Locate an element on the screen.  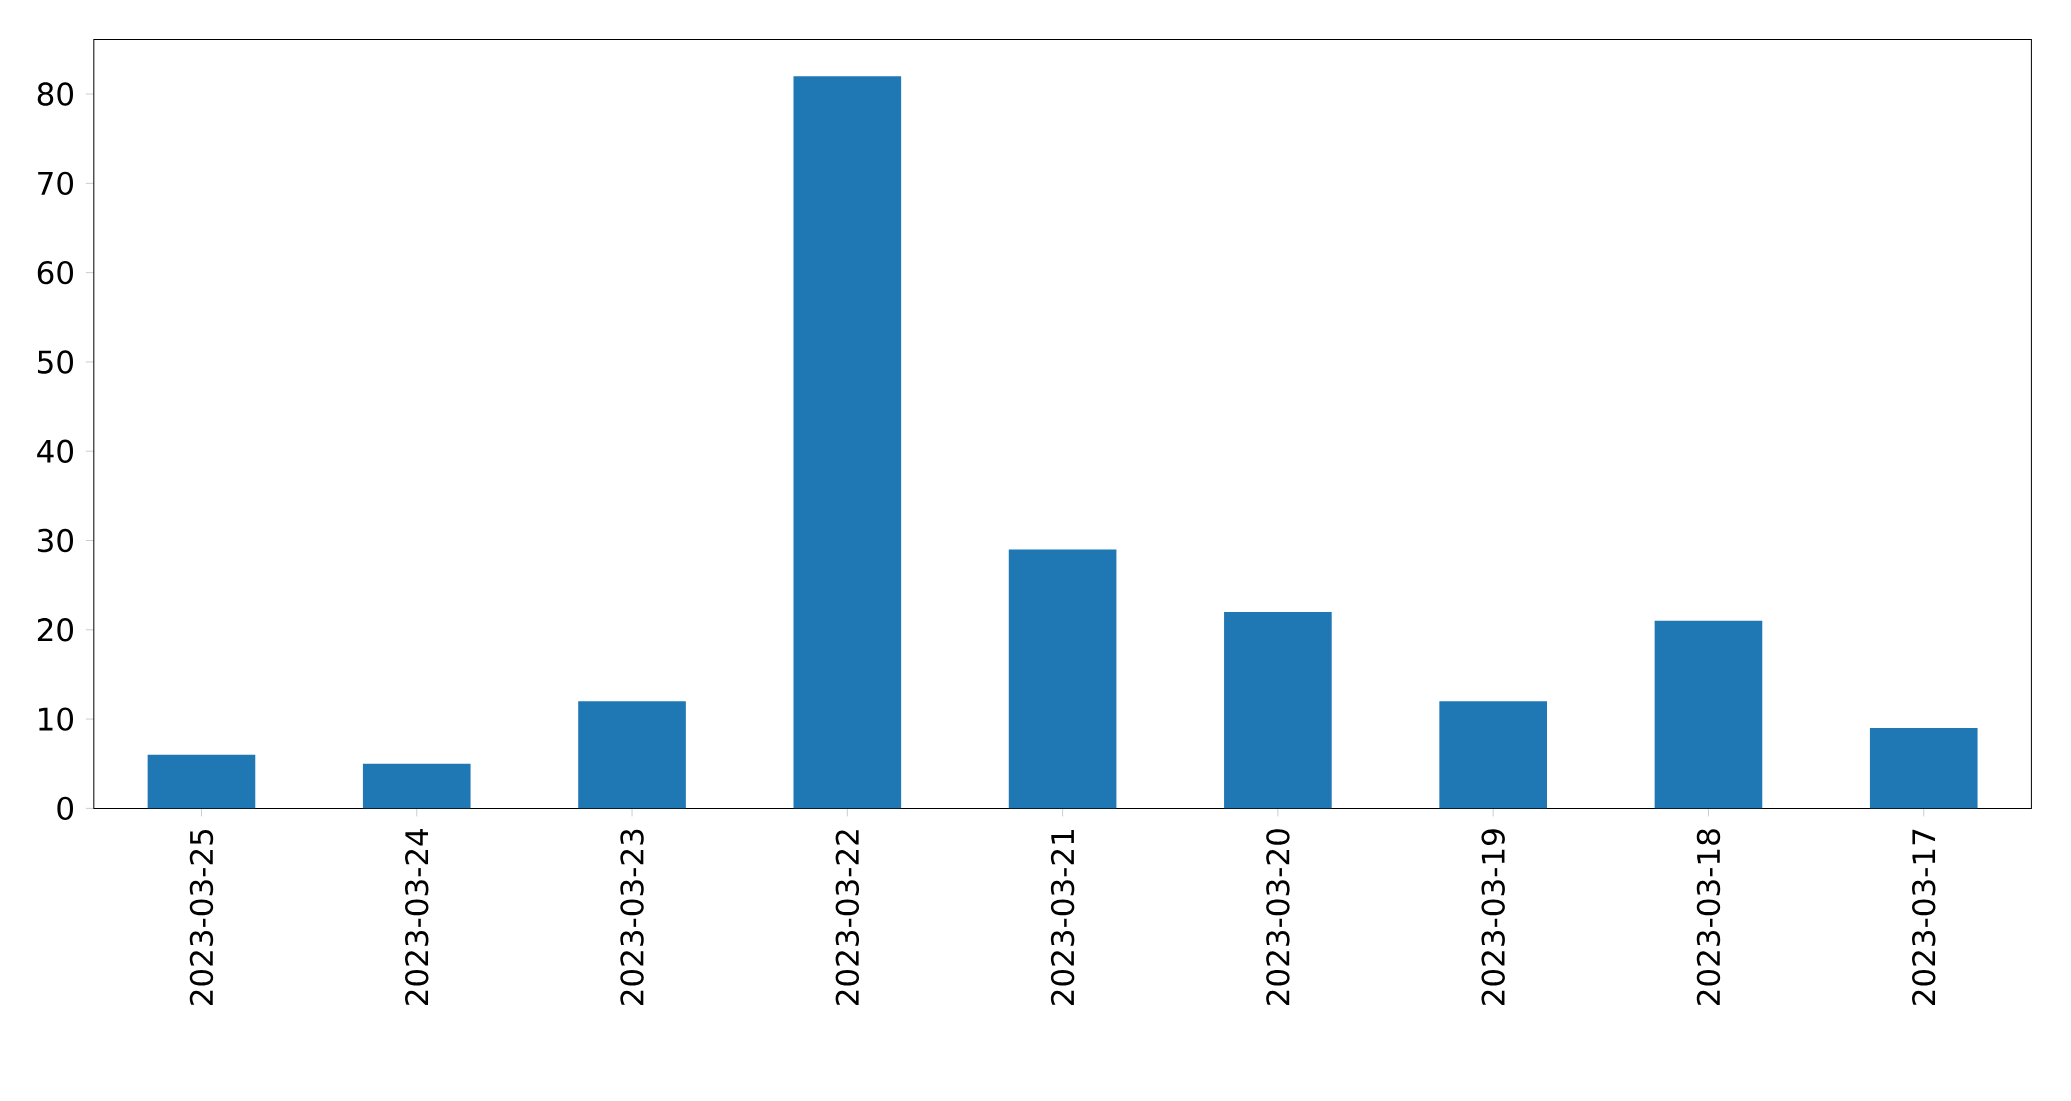
y-tick-label: 40 is located at coordinates (55, 451).